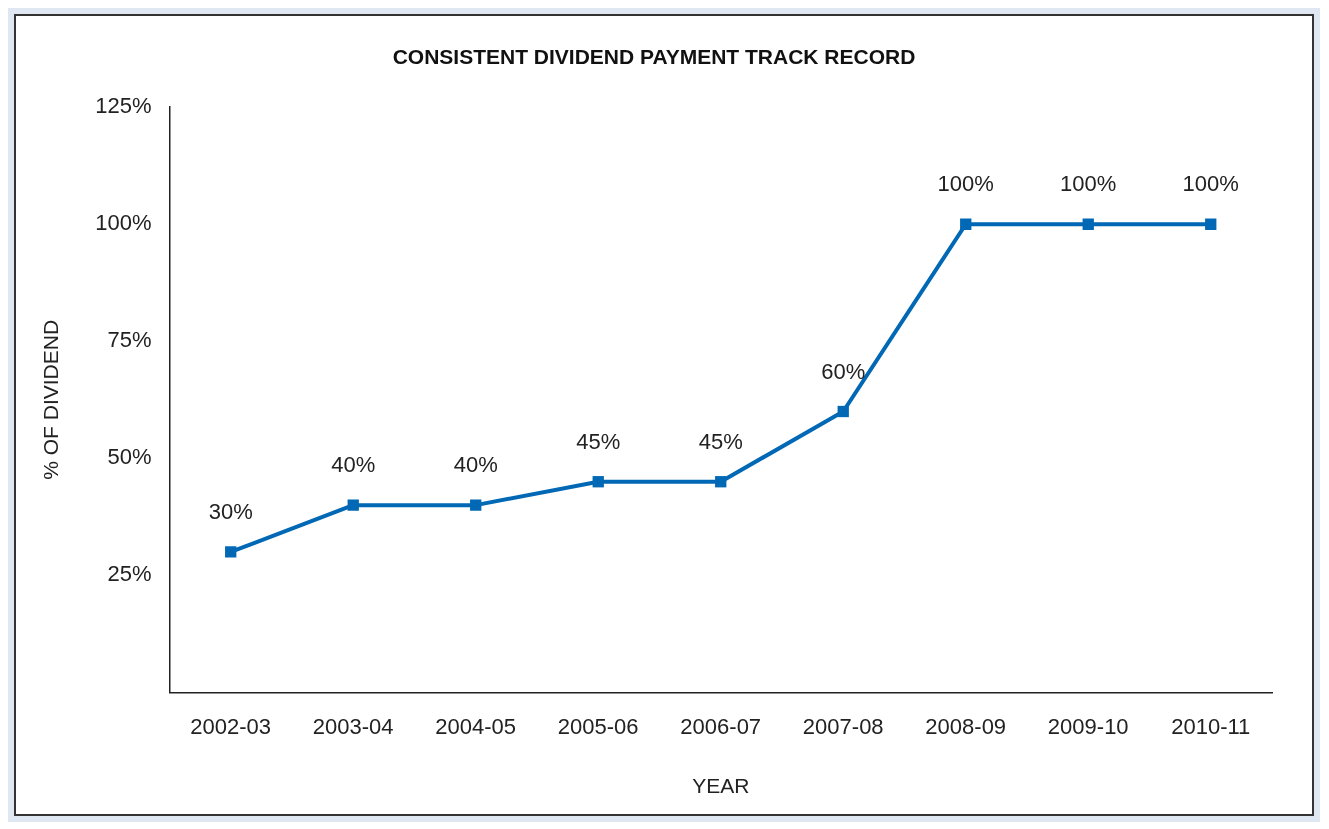  Describe the element at coordinates (843, 371) in the screenshot. I see `data-label: 60%` at that location.